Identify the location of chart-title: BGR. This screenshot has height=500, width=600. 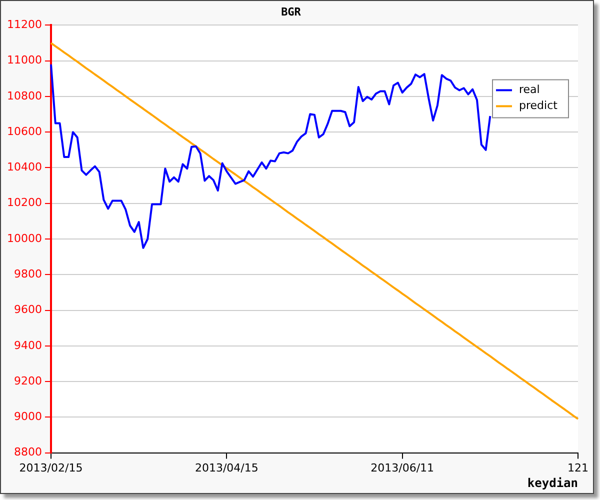
(291, 11).